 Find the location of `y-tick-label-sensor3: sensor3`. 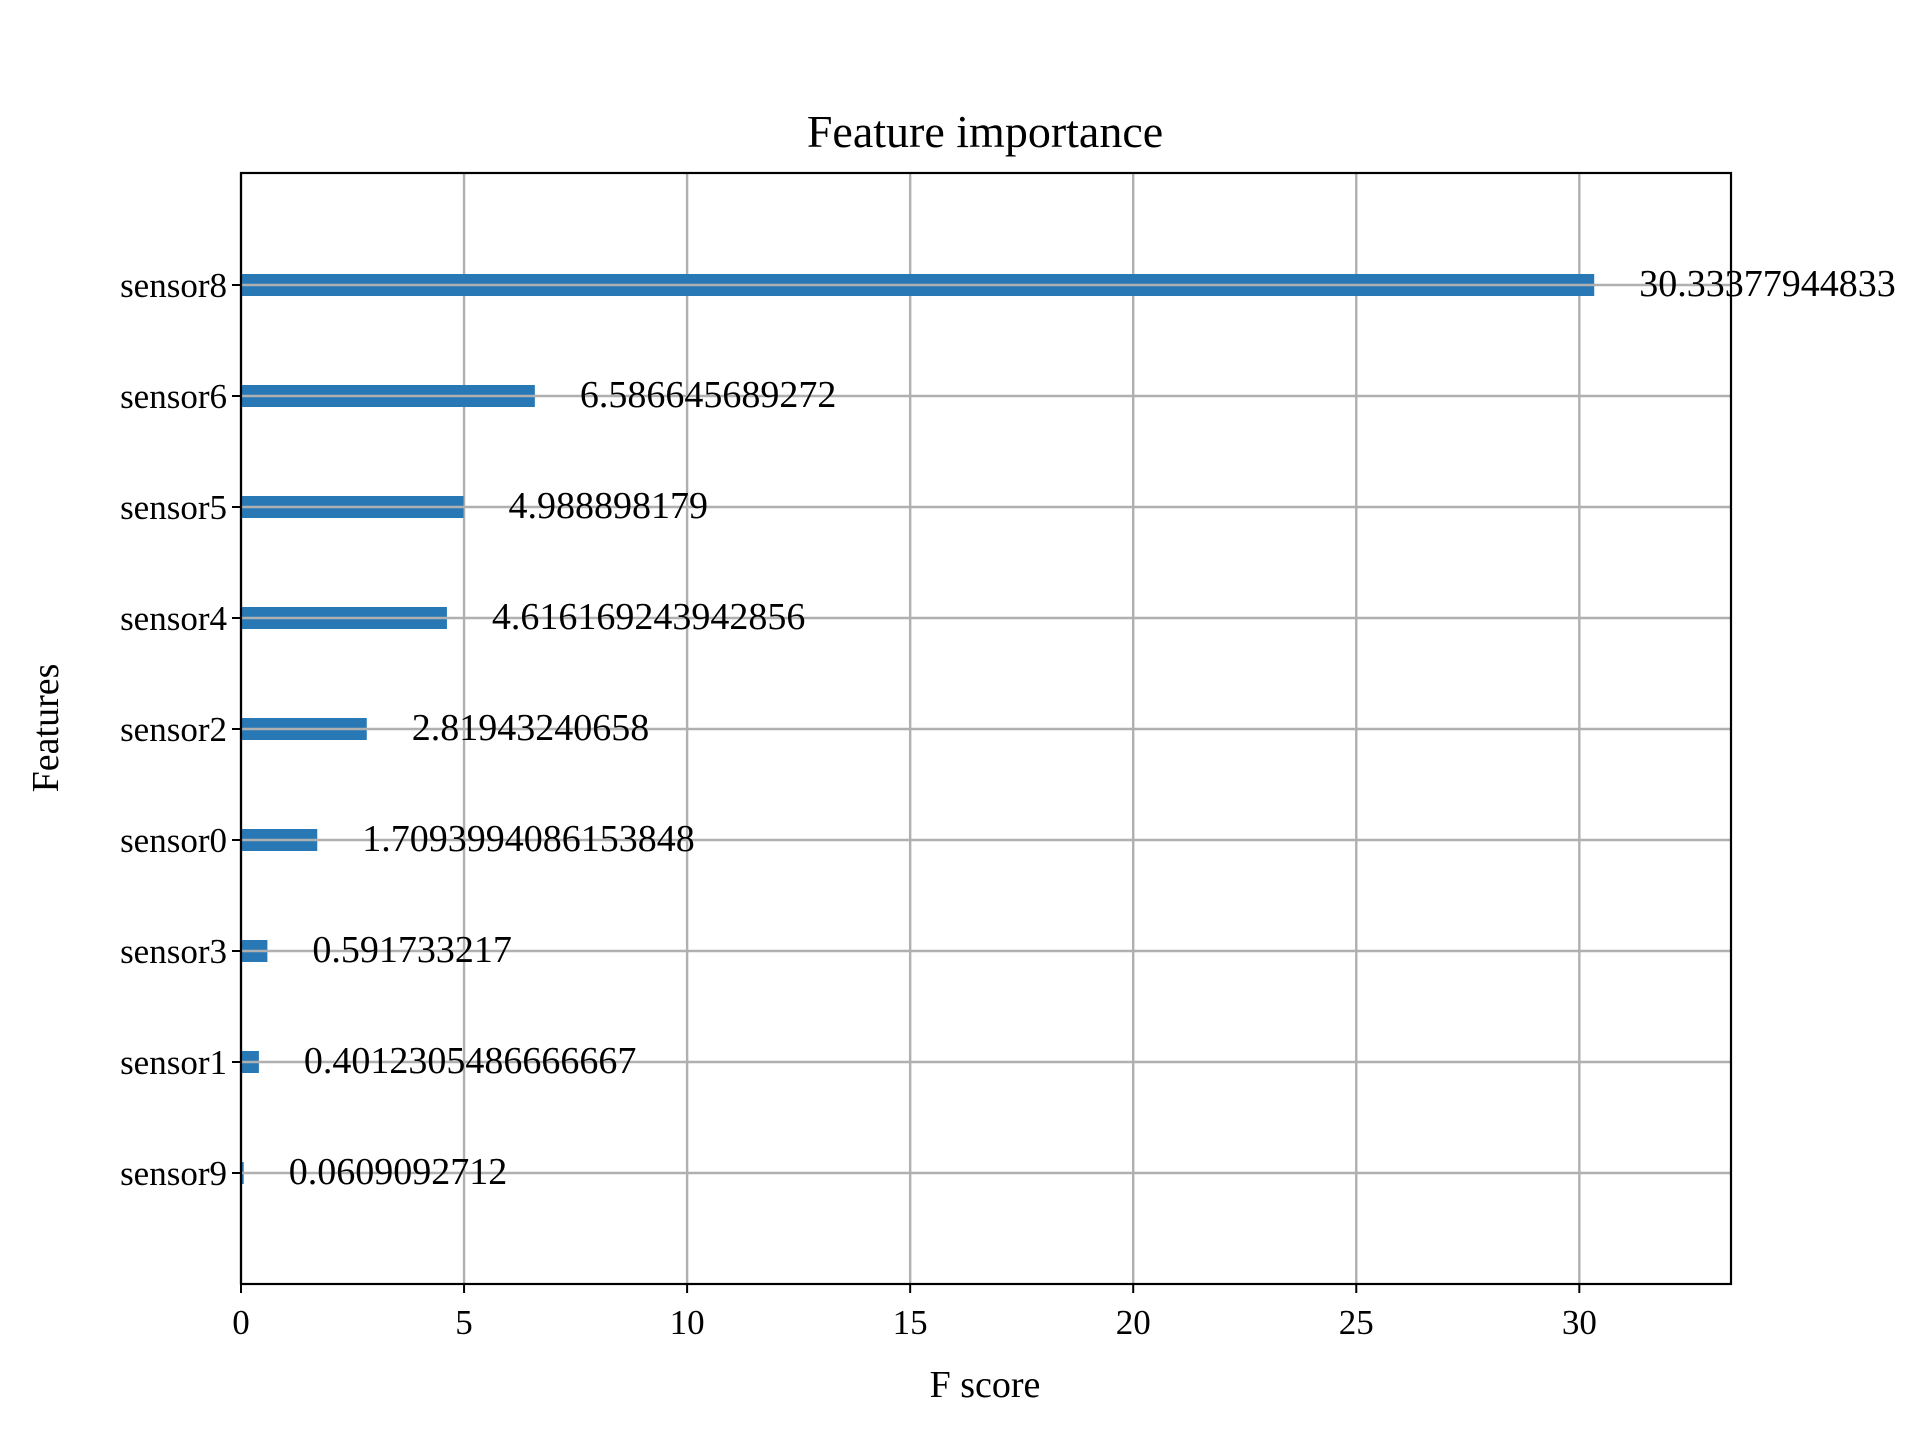

y-tick-label-sensor3: sensor3 is located at coordinates (173, 951).